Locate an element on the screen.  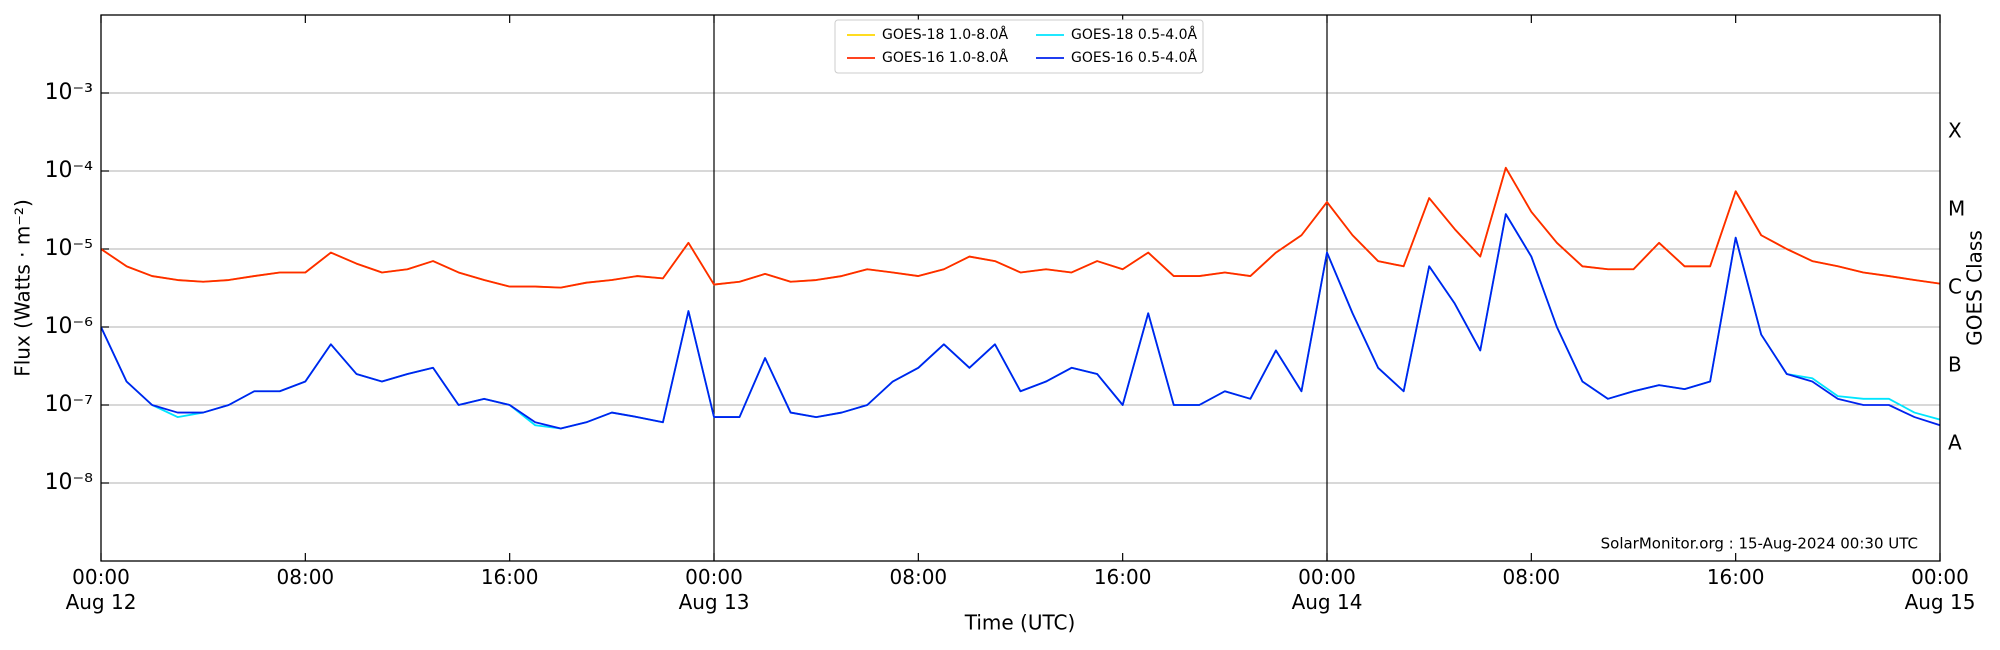
x-tick-label: 00:00 Aug 15 is located at coordinates (1940, 589).